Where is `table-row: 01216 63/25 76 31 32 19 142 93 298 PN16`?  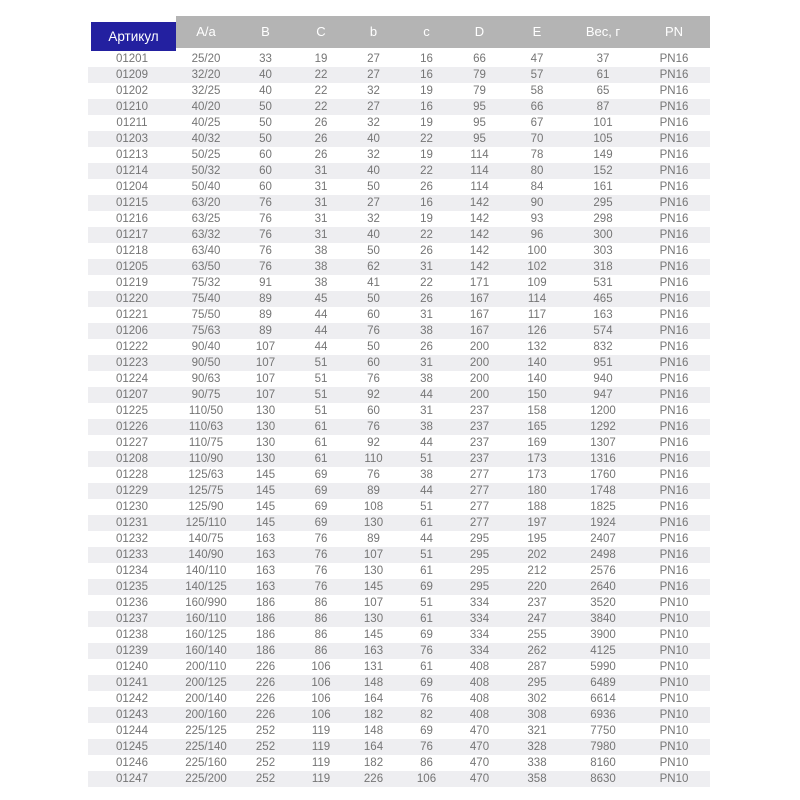 table-row: 01216 63/25 76 31 32 19 142 93 298 PN16 is located at coordinates (399, 219).